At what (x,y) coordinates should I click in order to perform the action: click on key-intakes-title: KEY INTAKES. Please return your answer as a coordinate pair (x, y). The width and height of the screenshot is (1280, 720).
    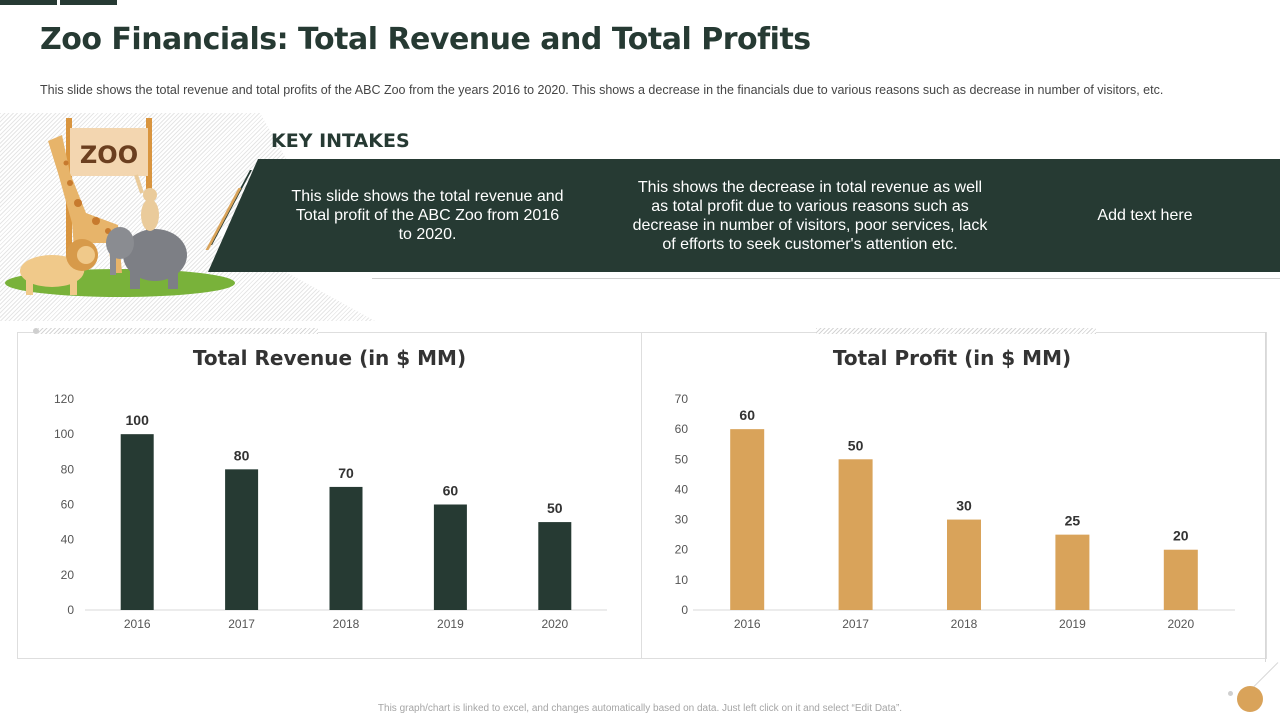
    Looking at the image, I should click on (340, 141).